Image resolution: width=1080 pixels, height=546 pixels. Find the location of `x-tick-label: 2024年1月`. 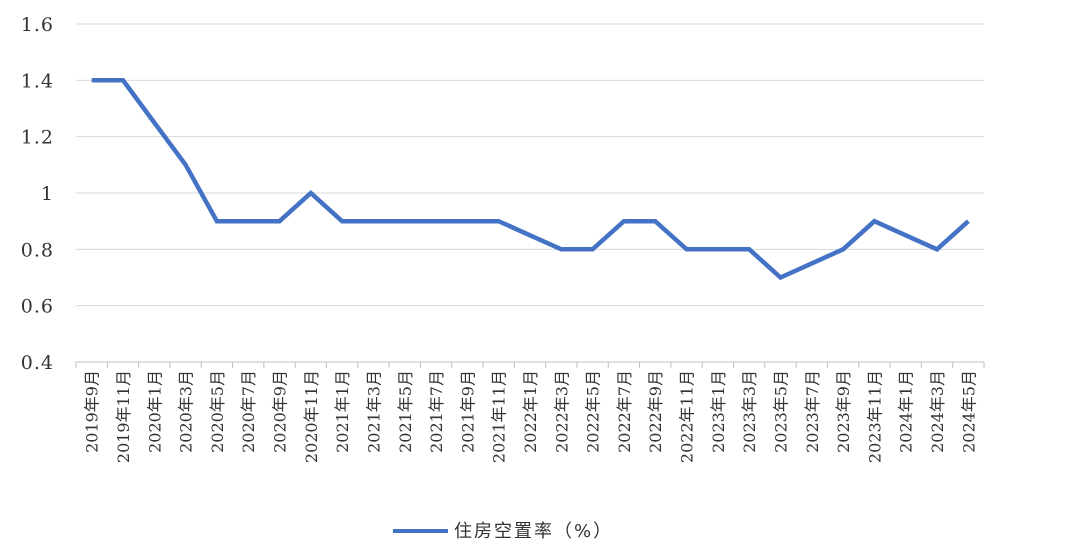

x-tick-label: 2024年1月 is located at coordinates (906, 411).